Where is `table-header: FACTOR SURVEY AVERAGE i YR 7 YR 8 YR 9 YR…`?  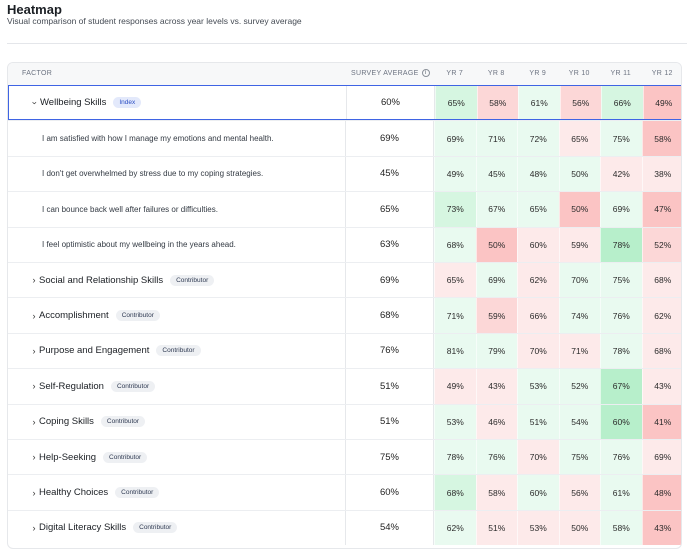 table-header: FACTOR SURVEY AVERAGE i YR 7 YR 8 YR 9 YR… is located at coordinates (344, 74).